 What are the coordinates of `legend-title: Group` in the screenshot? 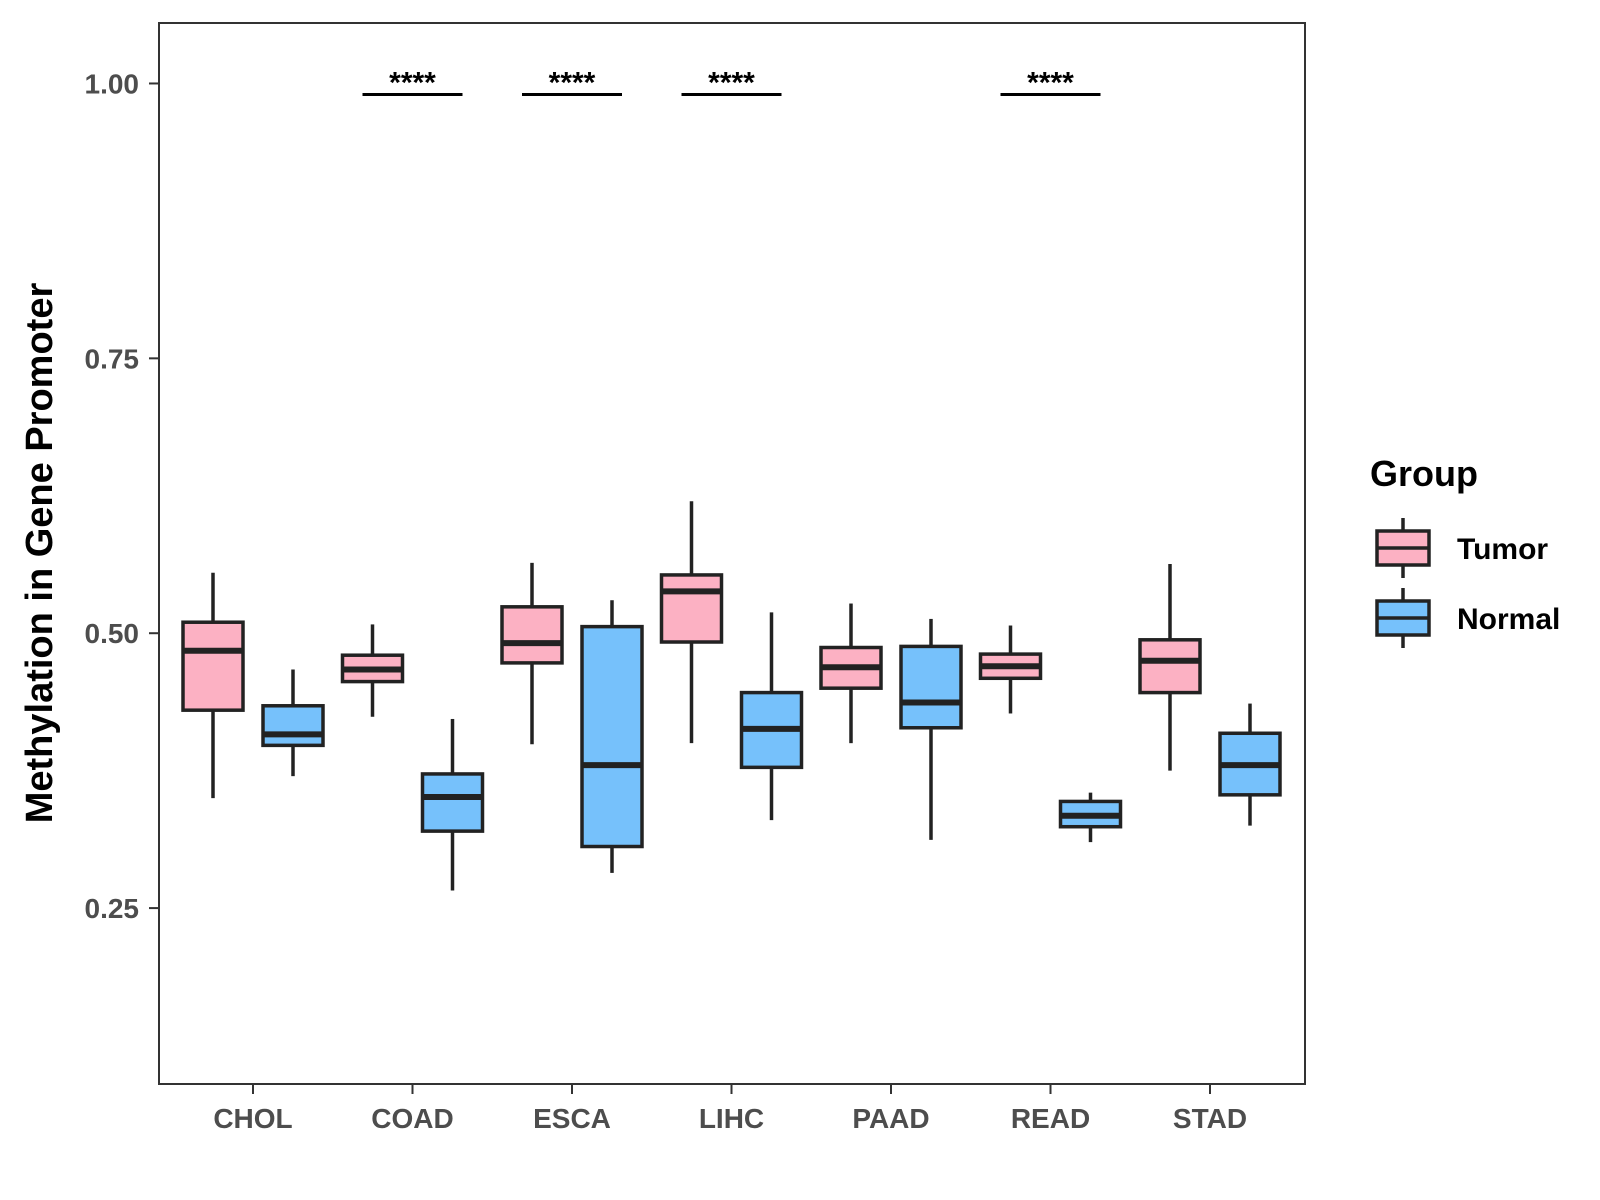 It's located at (1424, 473).